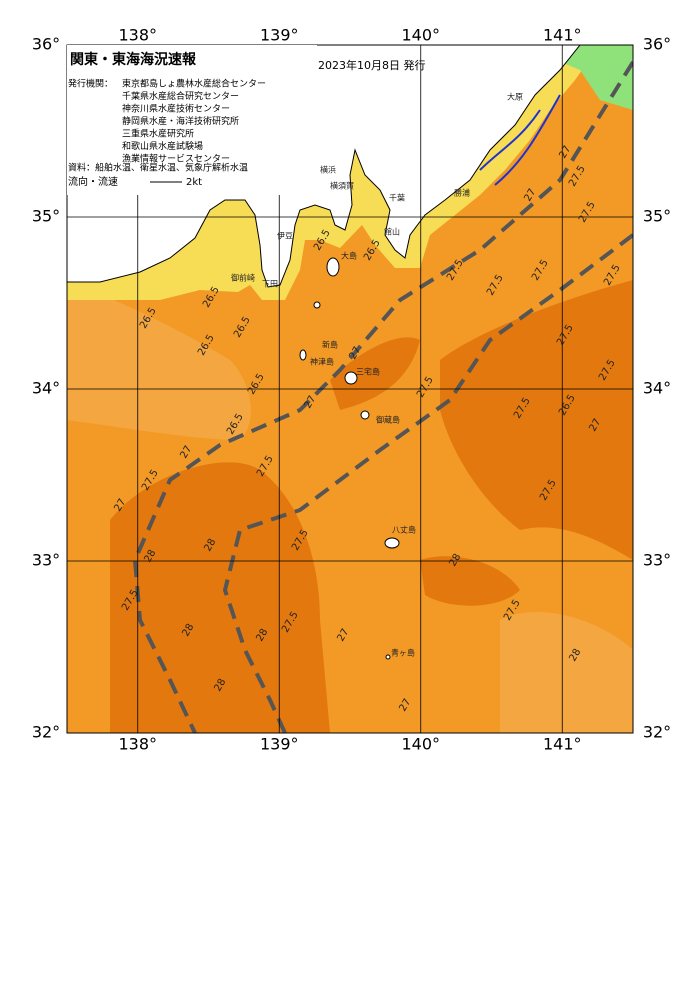  Describe the element at coordinates (576, 77) in the screenshot. I see `cold-water` at that location.